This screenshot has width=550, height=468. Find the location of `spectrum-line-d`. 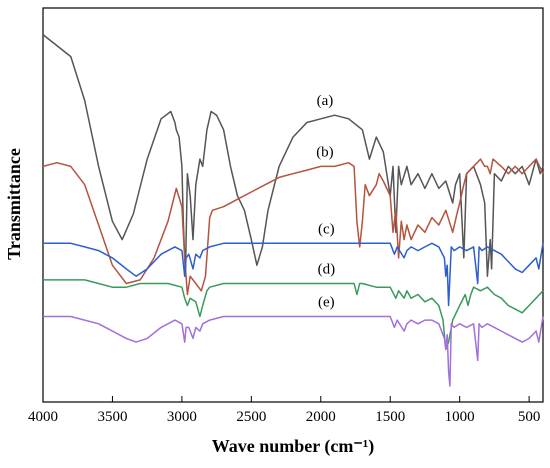

spectrum-line-d is located at coordinates (293, 315).